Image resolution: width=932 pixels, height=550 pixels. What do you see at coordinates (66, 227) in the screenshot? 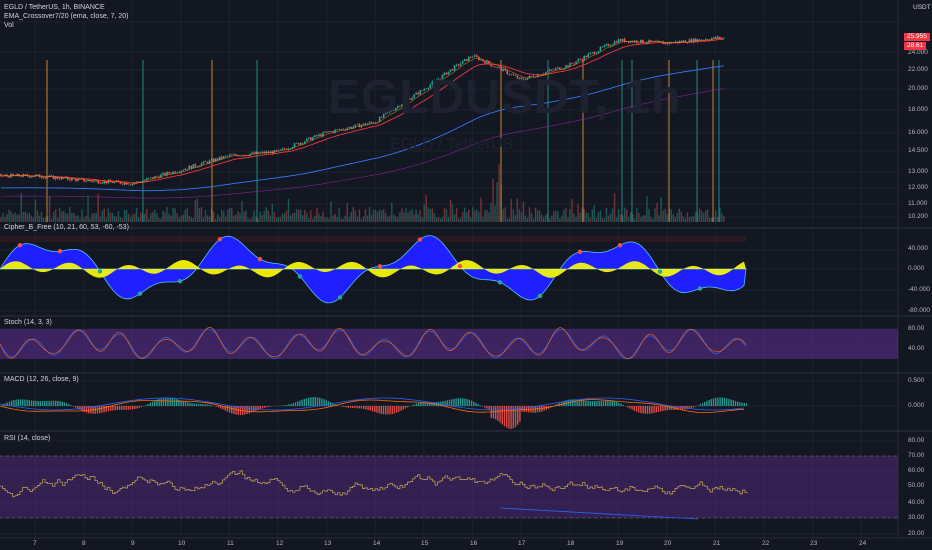
I see `cipher-legend: Cipher_B_Free (10, 21, 60, 53, -60, -53)` at bounding box center [66, 227].